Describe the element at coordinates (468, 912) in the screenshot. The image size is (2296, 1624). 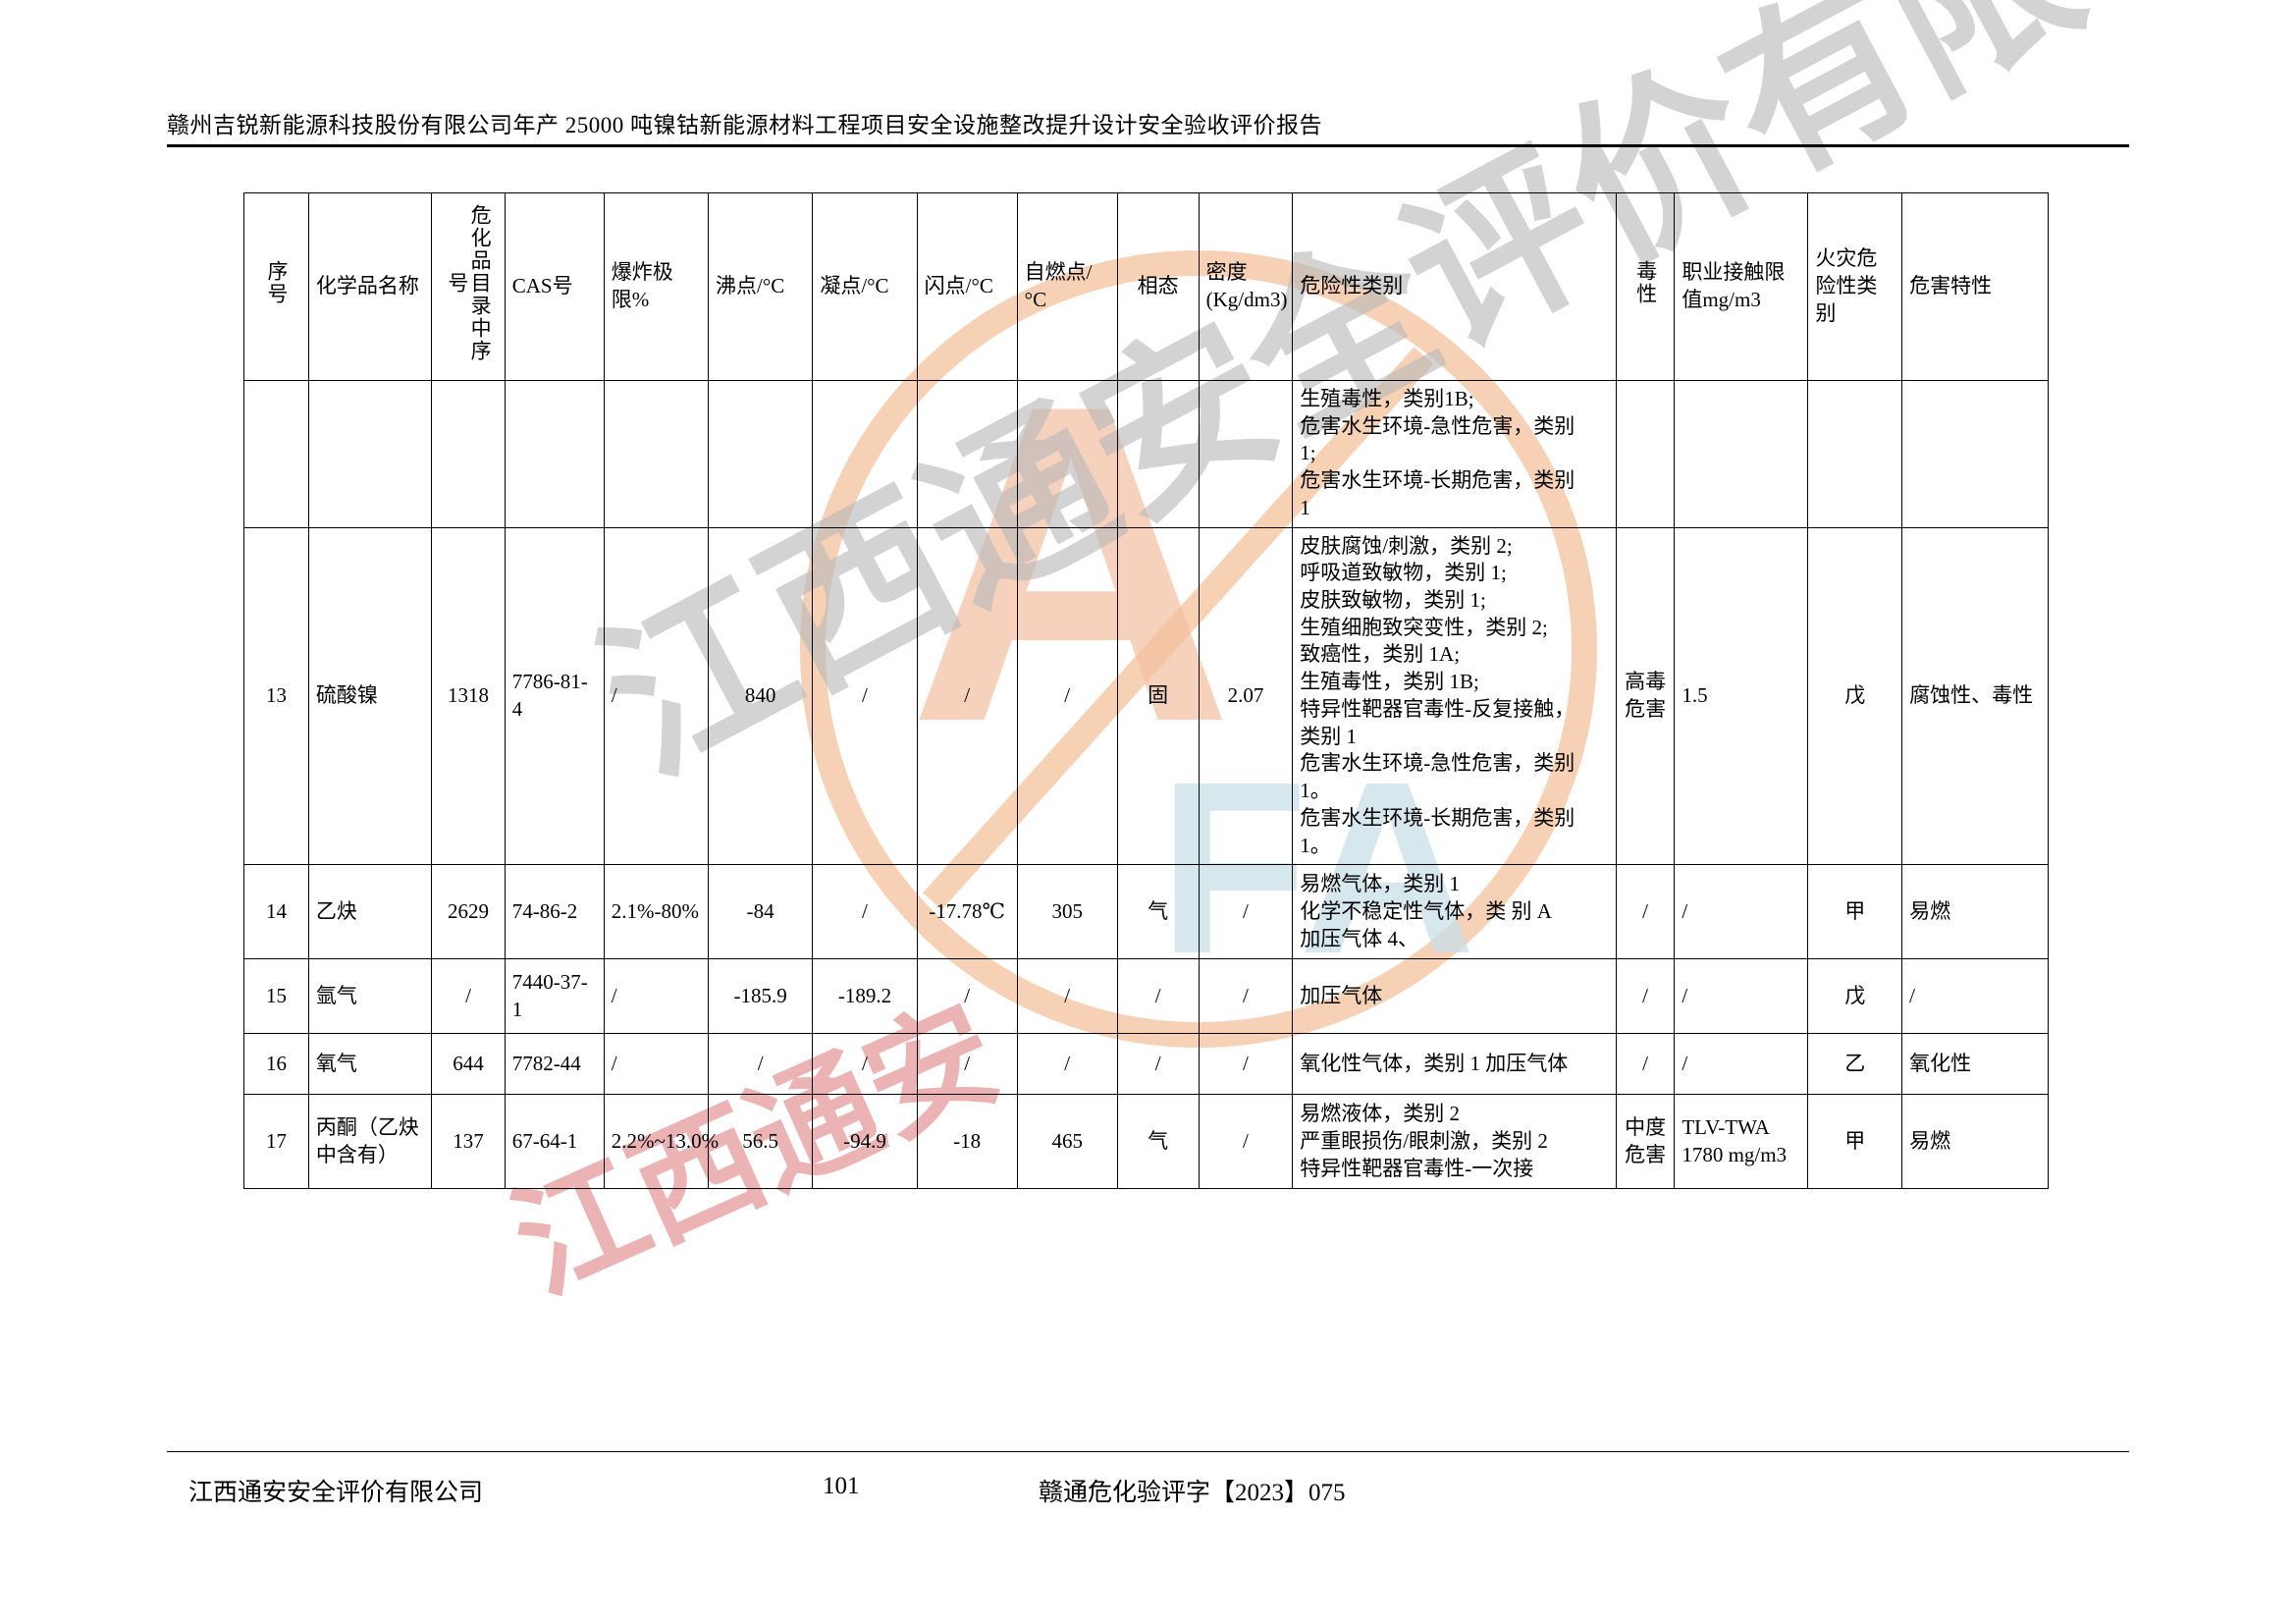
I see `cell-catalog: 2629` at that location.